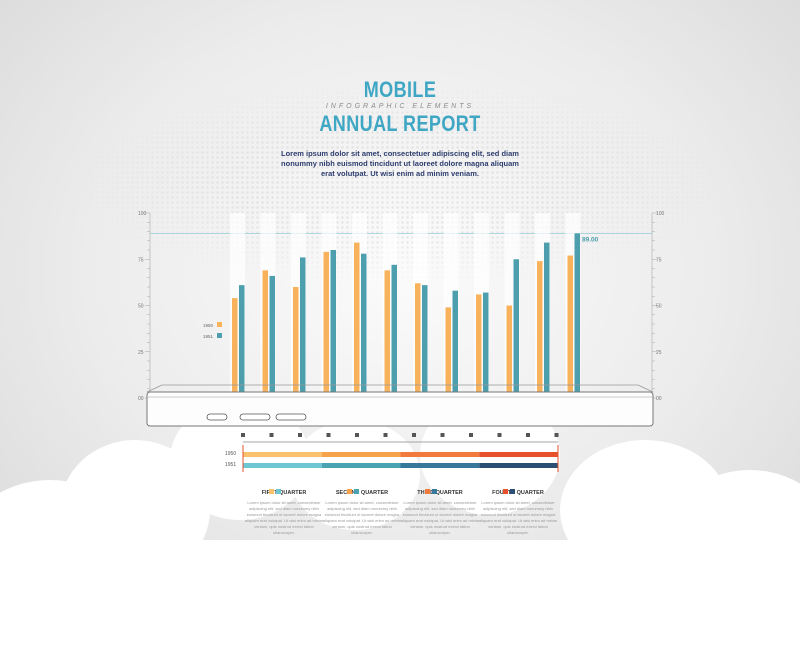 This screenshot has height=660, width=800. What do you see at coordinates (364, 325) in the screenshot?
I see `bar-1951-may` at bounding box center [364, 325].